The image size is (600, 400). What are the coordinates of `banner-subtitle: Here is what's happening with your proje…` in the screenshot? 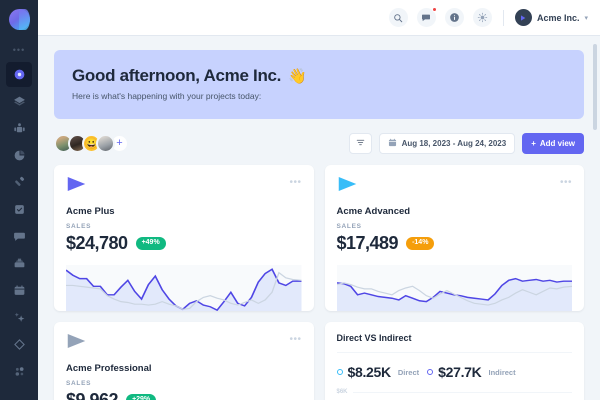 It's located at (167, 96).